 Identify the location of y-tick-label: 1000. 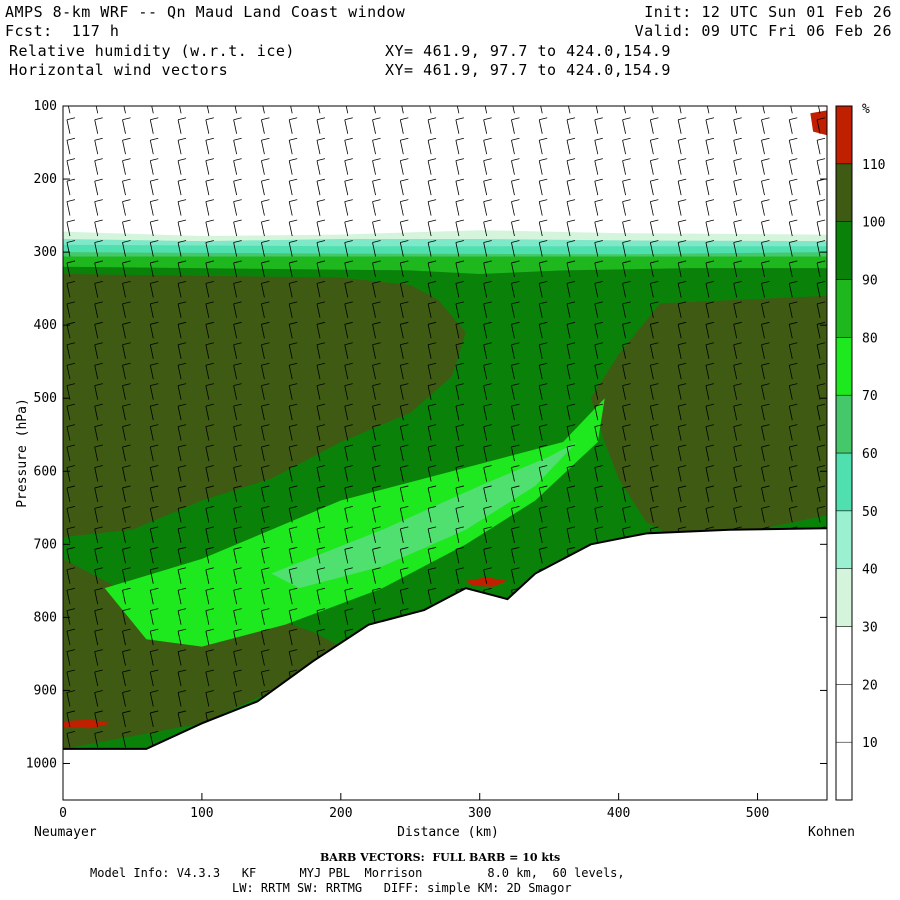
(41, 763).